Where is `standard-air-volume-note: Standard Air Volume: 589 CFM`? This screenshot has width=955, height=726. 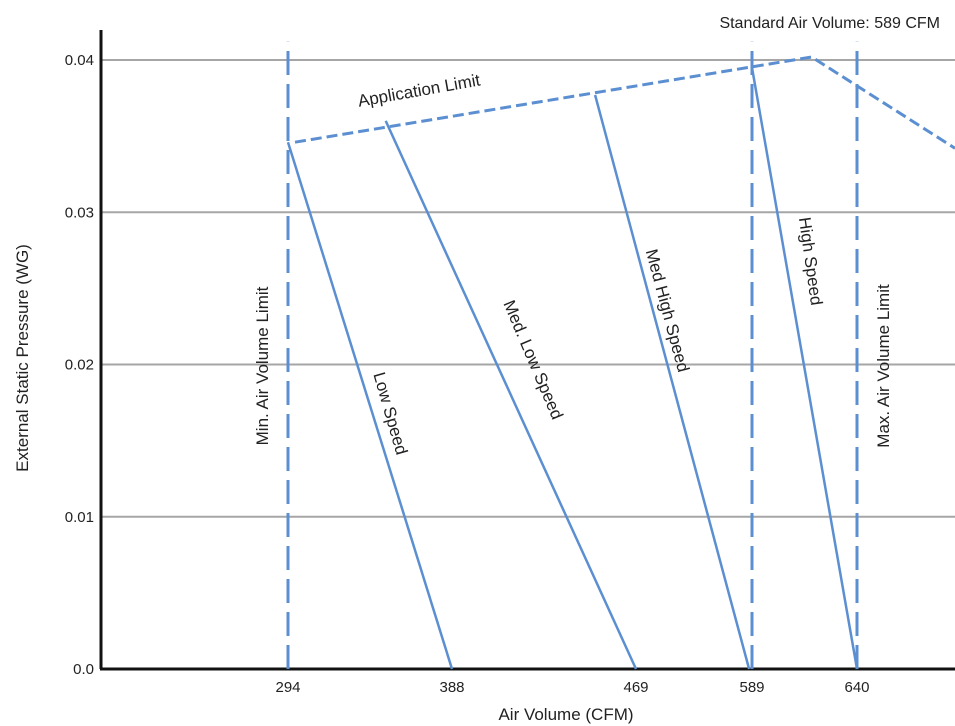 standard-air-volume-note: Standard Air Volume: 589 CFM is located at coordinates (829, 23).